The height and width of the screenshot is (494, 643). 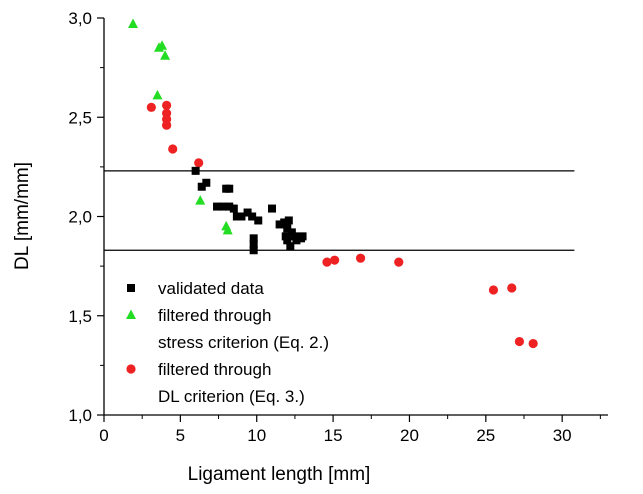 What do you see at coordinates (409, 435) in the screenshot?
I see `x-tick-label: 20` at bounding box center [409, 435].